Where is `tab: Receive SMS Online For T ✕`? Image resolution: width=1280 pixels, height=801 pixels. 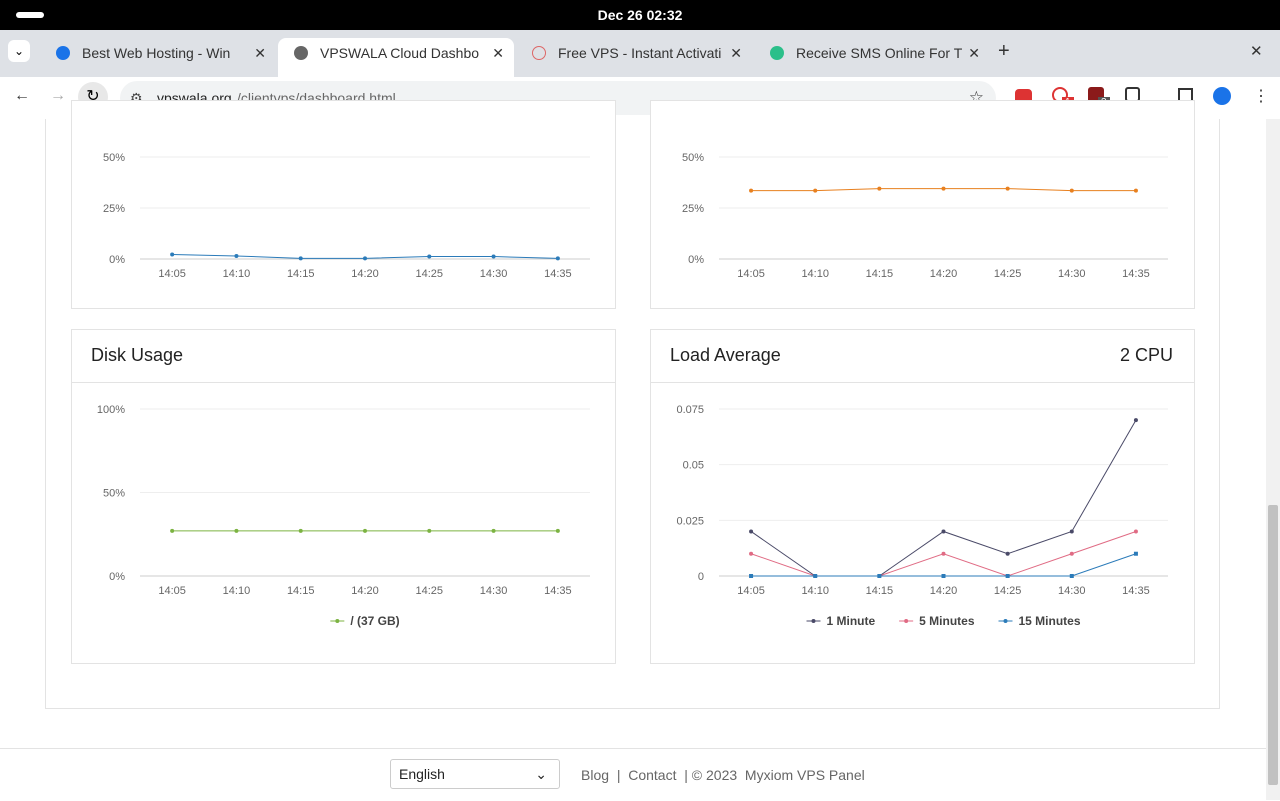 tab: Receive SMS Online For T ✕ is located at coordinates (872, 57).